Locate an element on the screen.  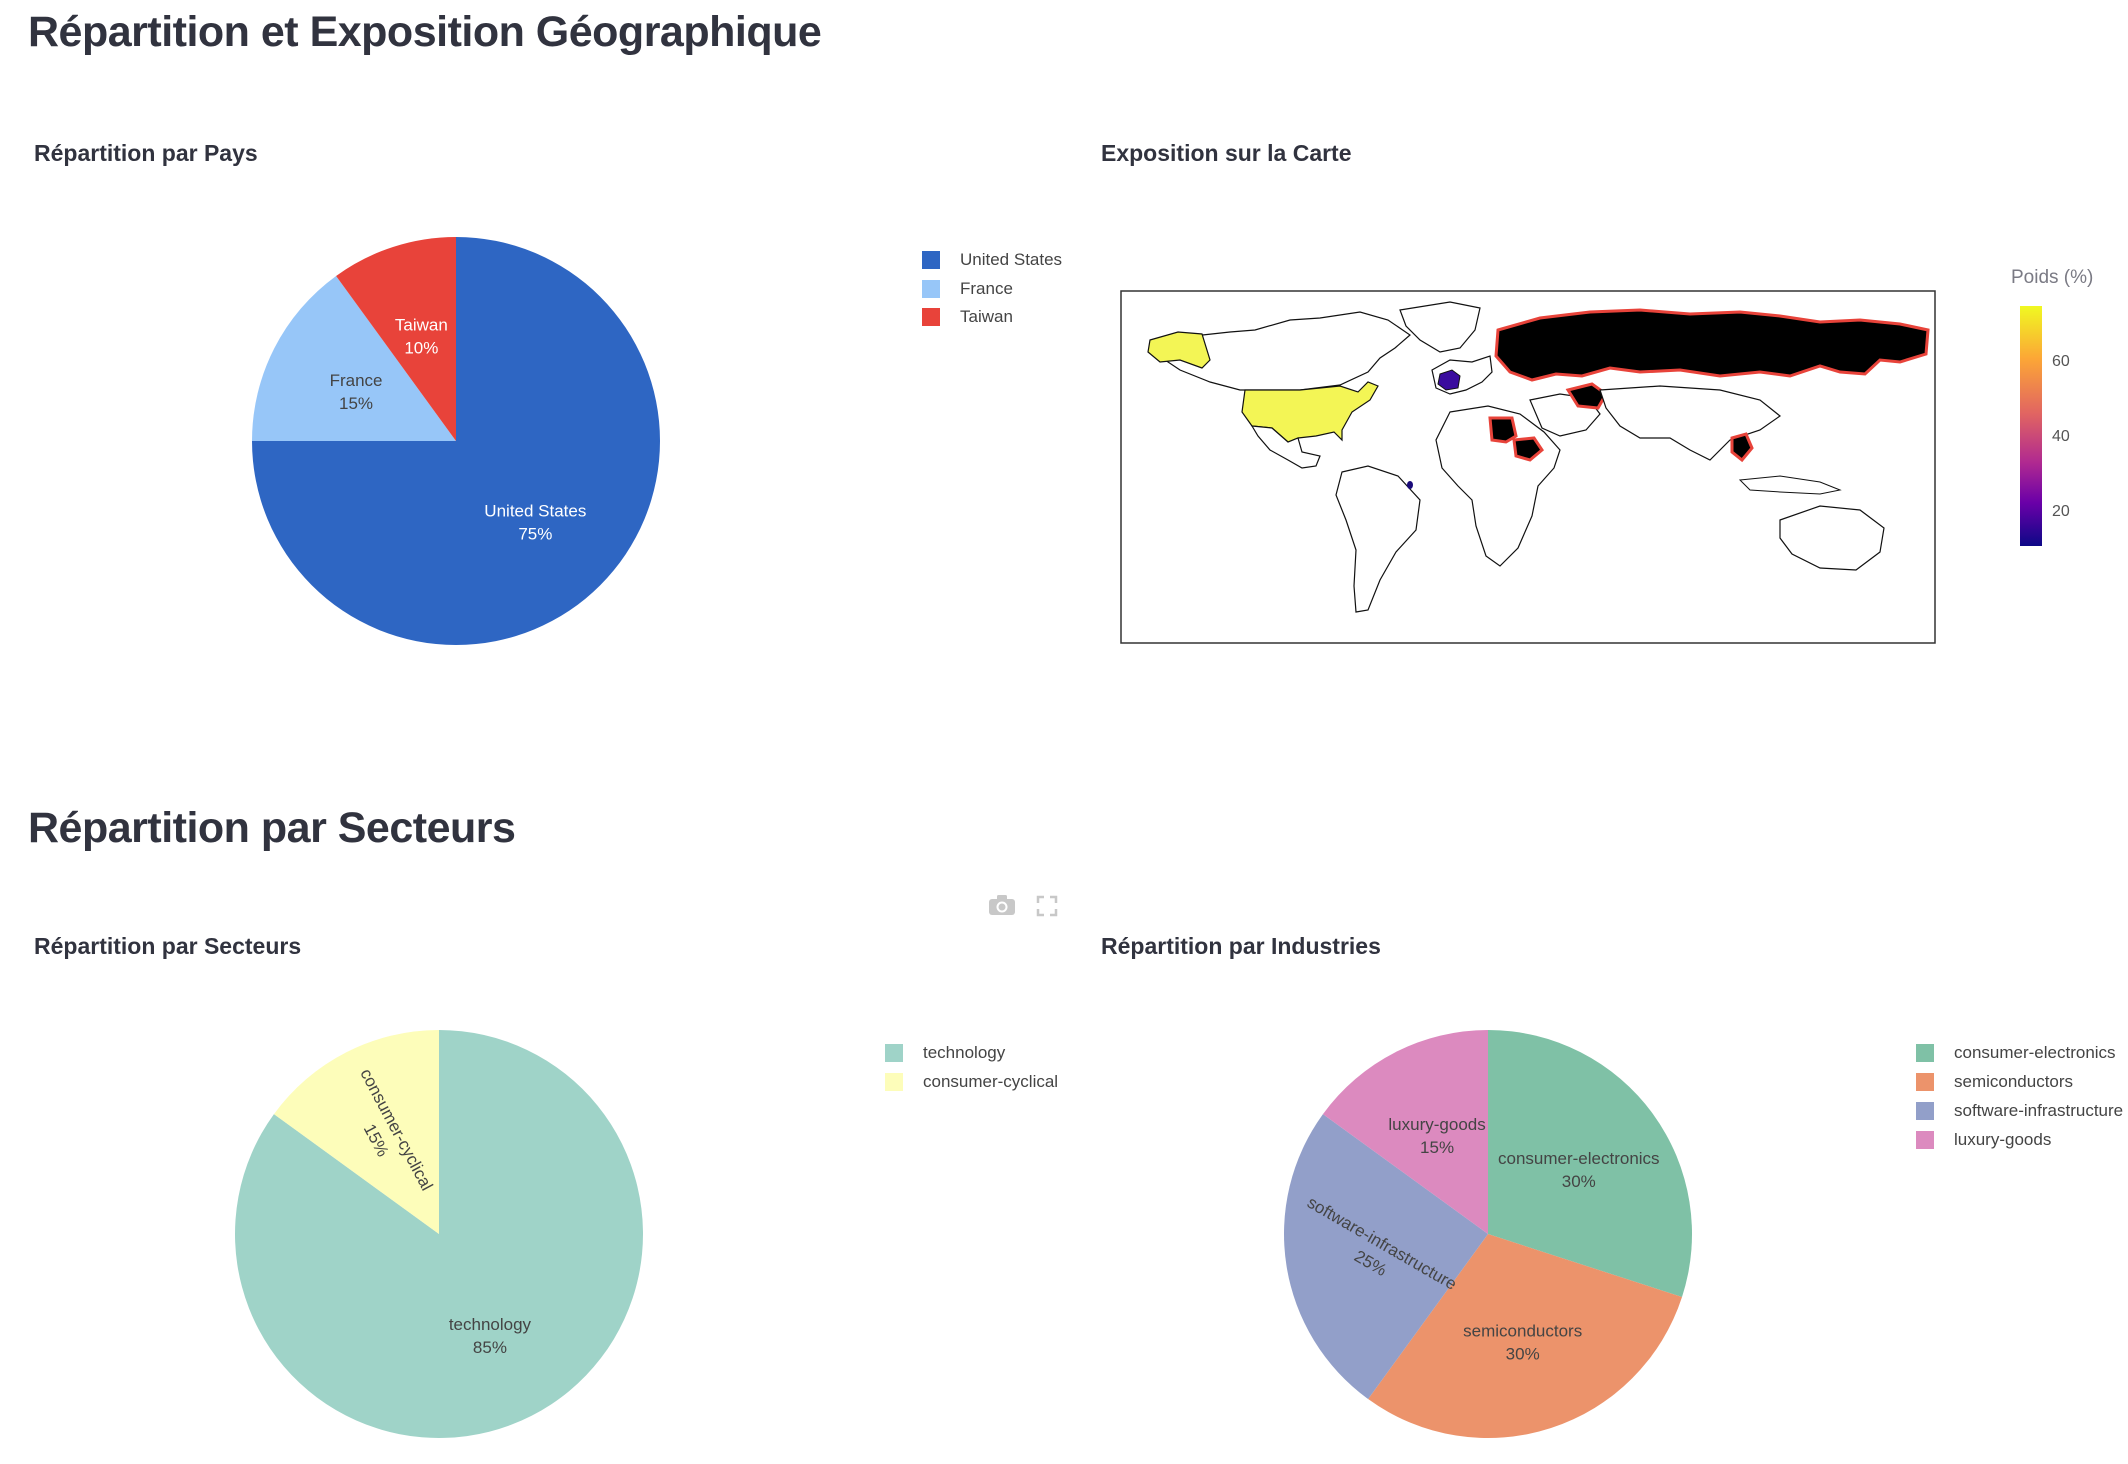
sudan-shape is located at coordinates (1503, 430).